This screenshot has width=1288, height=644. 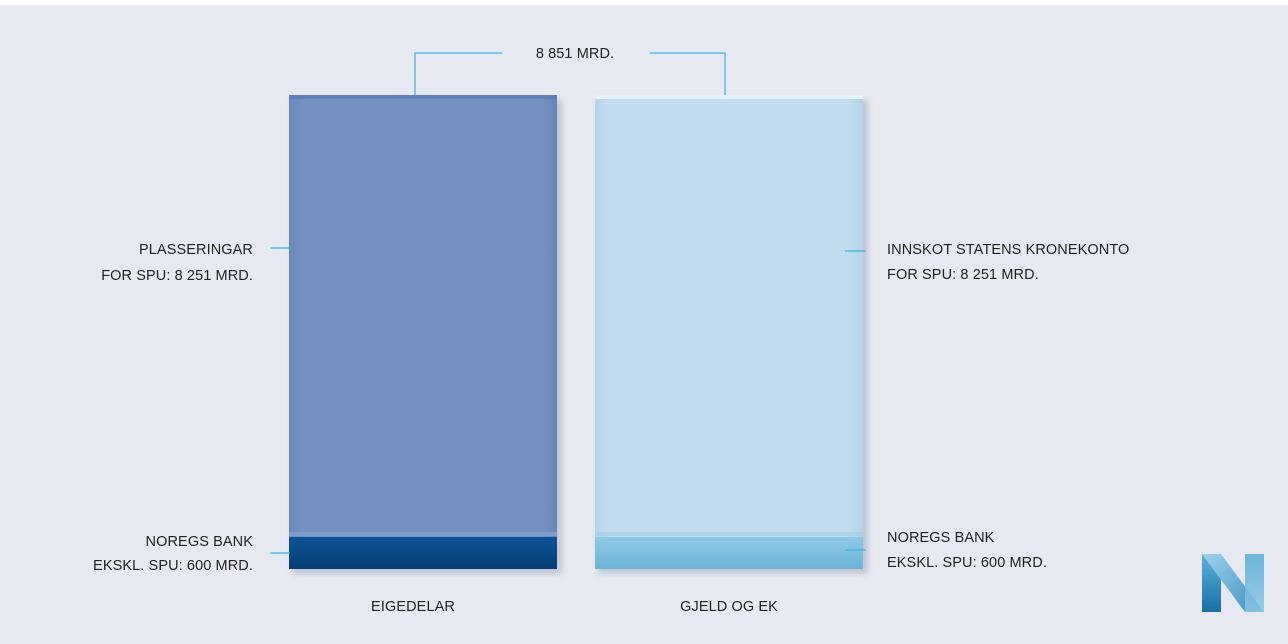 I want to click on label-plasseringar-line2: FOR SPU: 8 251 MRD., so click(x=177, y=276).